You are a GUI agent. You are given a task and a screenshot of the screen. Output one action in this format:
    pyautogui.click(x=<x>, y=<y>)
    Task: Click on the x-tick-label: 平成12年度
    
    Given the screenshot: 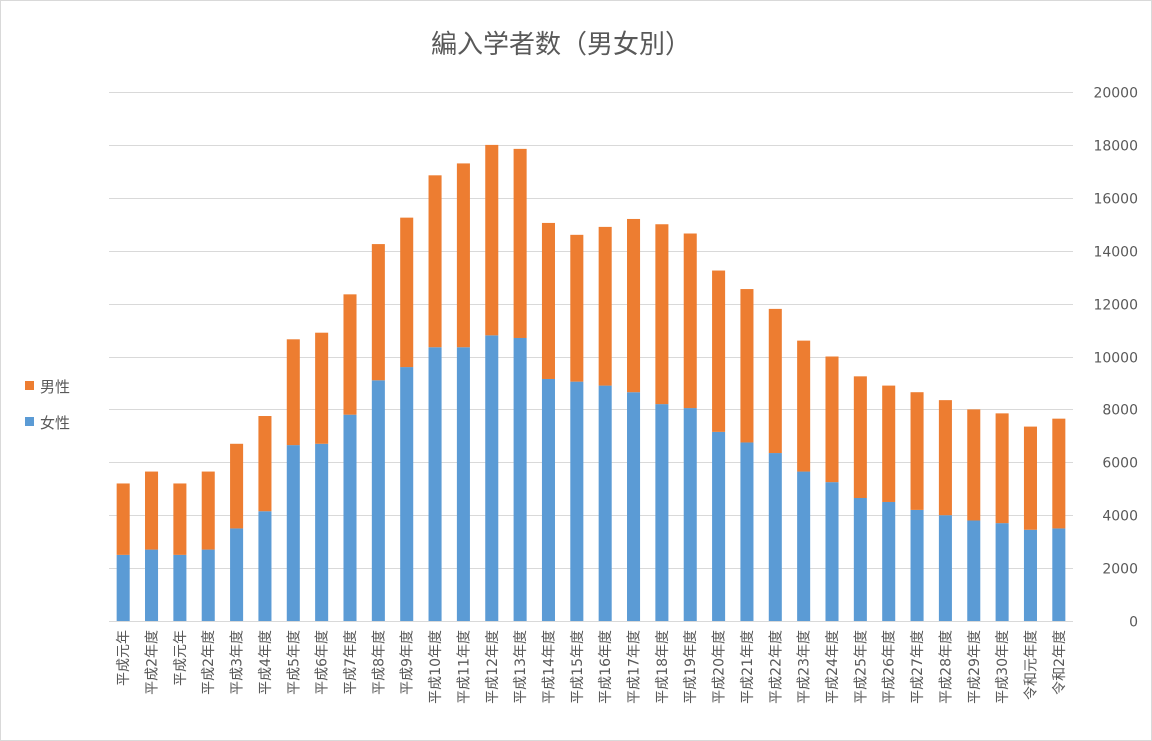 What is the action you would take?
    pyautogui.click(x=493, y=667)
    